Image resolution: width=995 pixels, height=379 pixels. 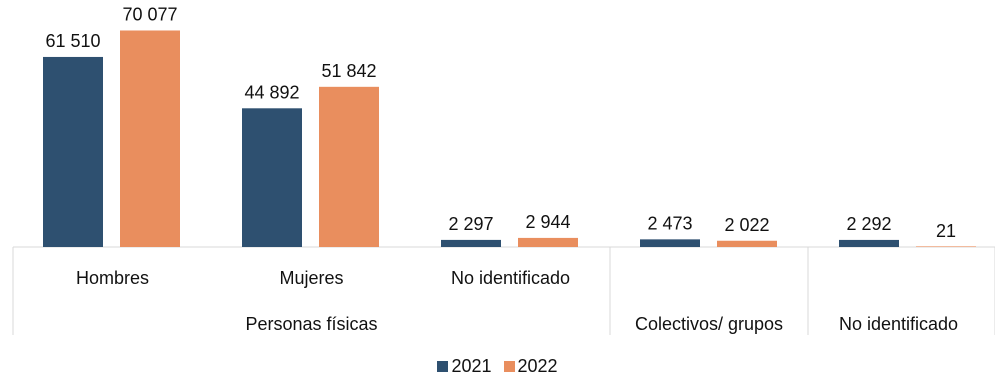 What do you see at coordinates (868, 224) in the screenshot?
I see `value-label-2021-5: 2 292` at bounding box center [868, 224].